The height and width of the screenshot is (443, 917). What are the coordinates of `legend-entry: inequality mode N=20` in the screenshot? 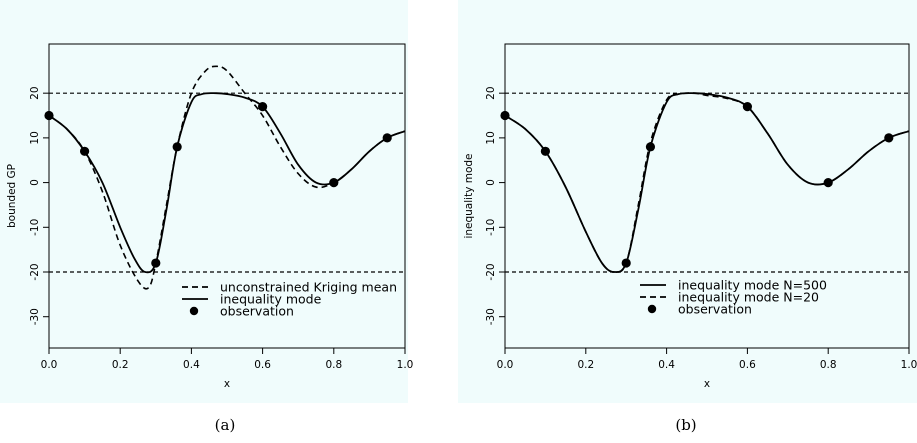 It's located at (748, 297).